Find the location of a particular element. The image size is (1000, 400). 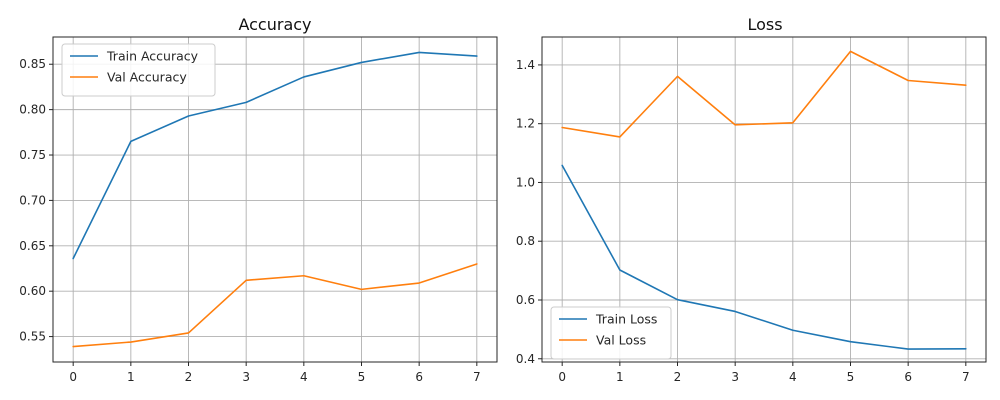

legend-label: Val Loss is located at coordinates (621, 340).